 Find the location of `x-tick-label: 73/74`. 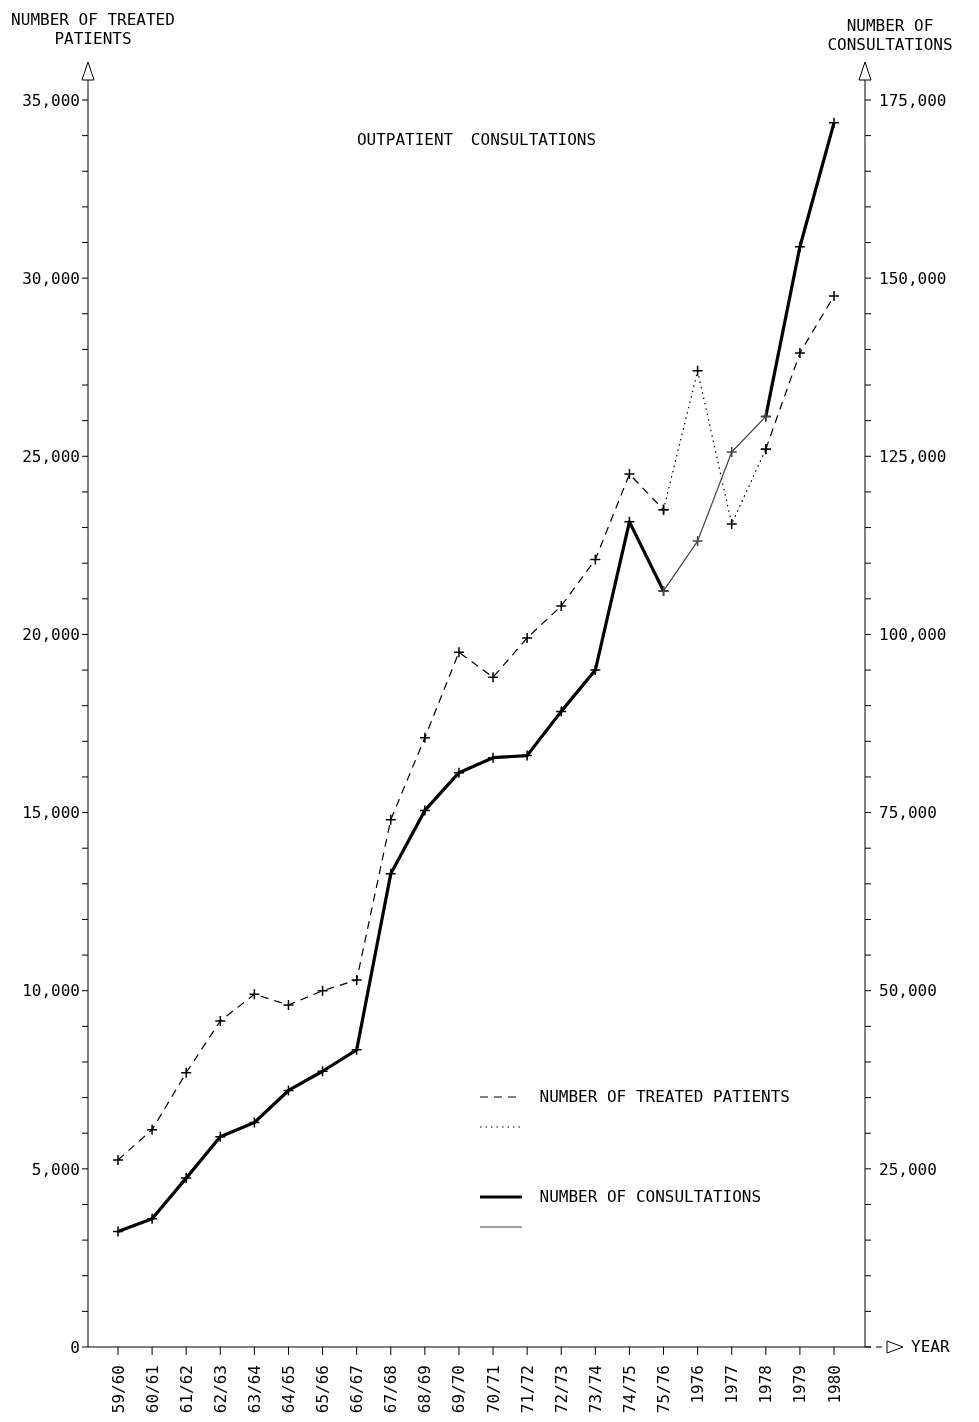

x-tick-label: 73/74 is located at coordinates (595, 1389).